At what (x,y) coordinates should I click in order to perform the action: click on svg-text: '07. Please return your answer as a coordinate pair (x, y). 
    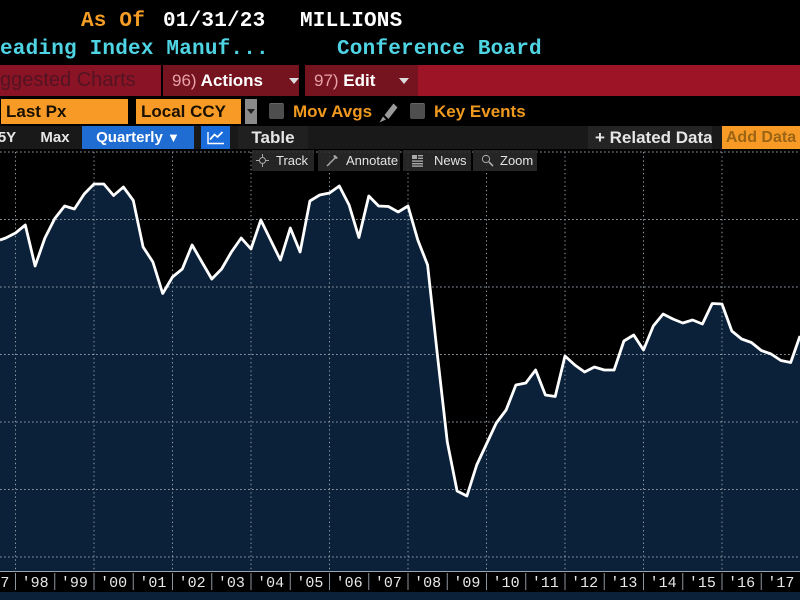
    Looking at the image, I should click on (388, 583).